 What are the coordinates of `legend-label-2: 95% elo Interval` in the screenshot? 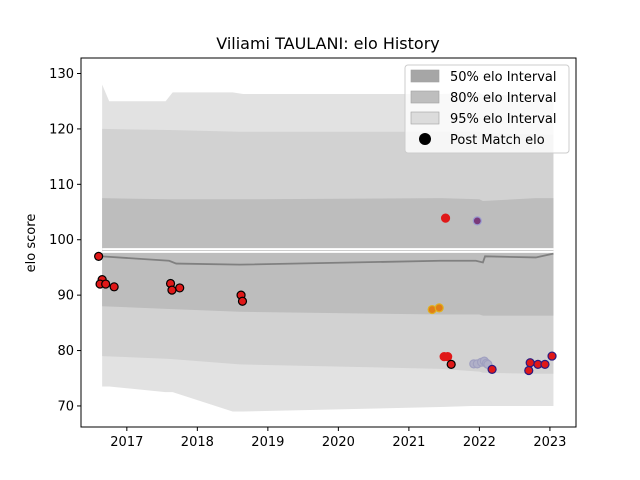 It's located at (503, 119).